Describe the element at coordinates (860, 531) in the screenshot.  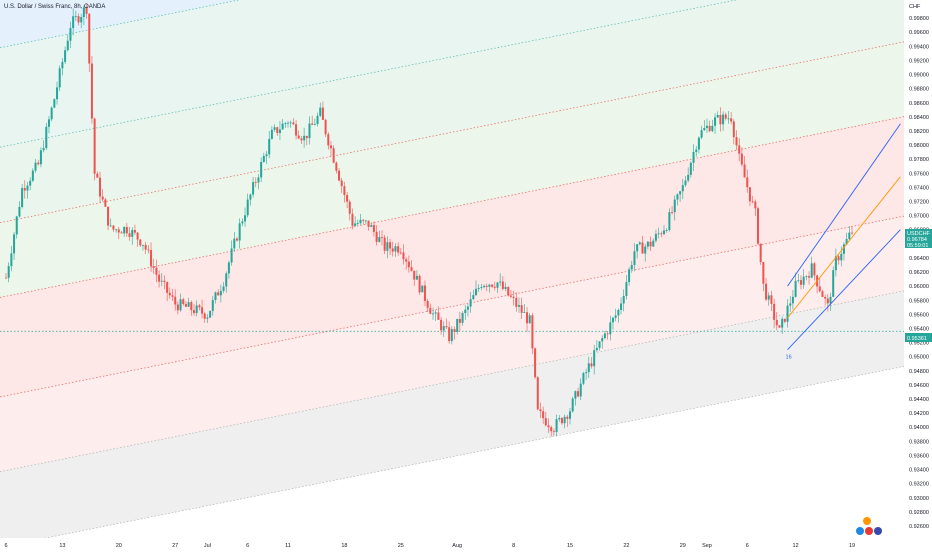
I see `flag-icon` at that location.